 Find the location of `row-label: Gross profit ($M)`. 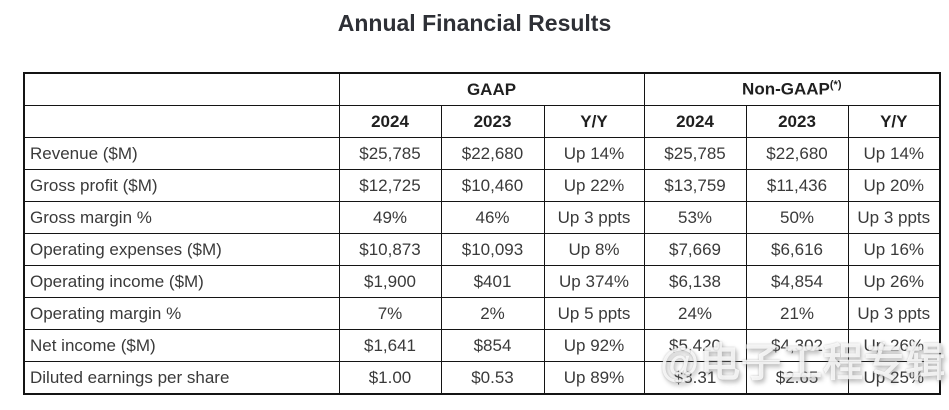

row-label: Gross profit ($M) is located at coordinates (181, 185).